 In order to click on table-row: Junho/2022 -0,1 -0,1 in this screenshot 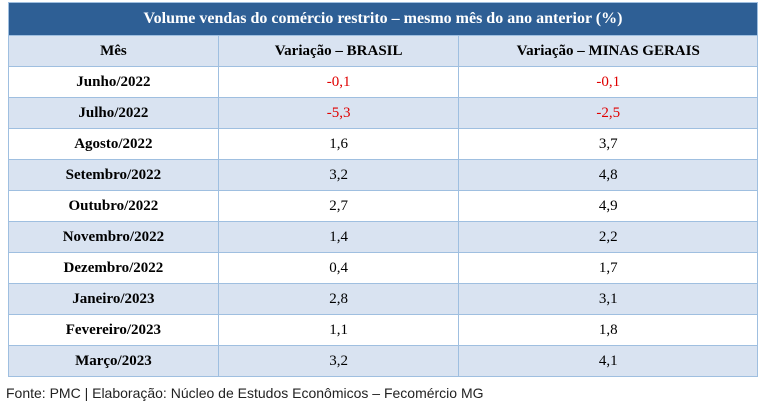, I will do `click(383, 82)`.